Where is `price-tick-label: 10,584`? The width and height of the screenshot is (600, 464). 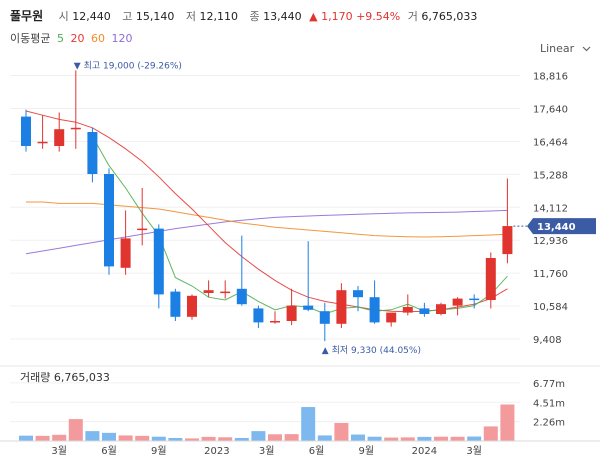
price-tick-label: 10,584 is located at coordinates (550, 307).